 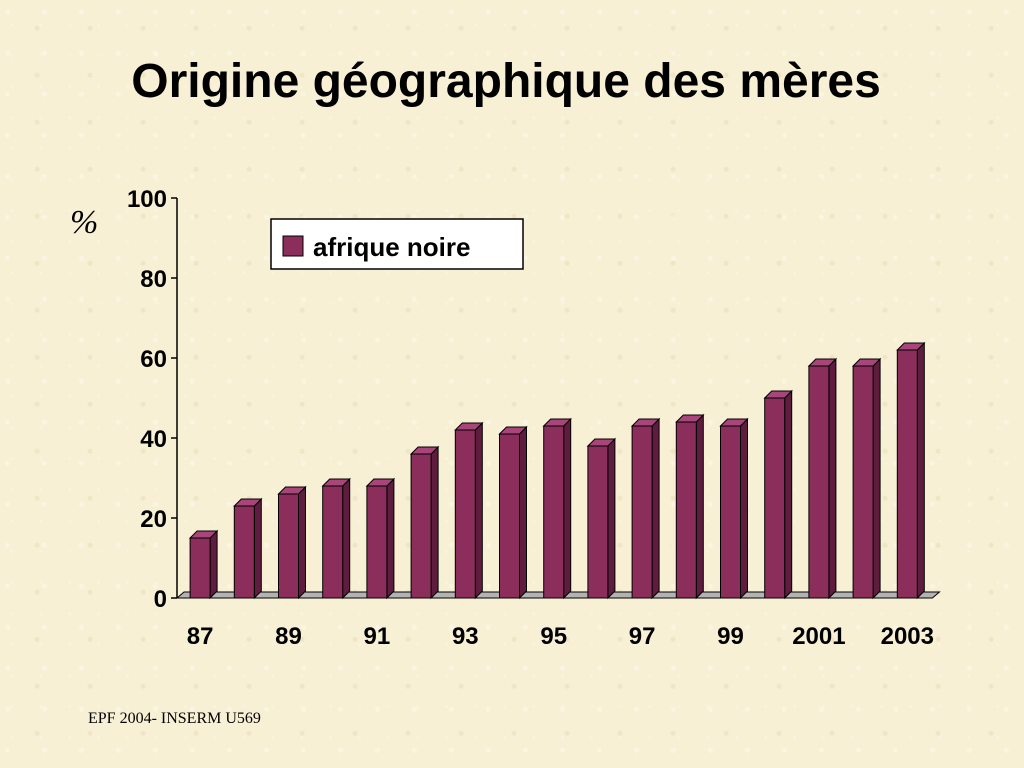 What do you see at coordinates (907, 636) in the screenshot?
I see `x-tick-label: 2003` at bounding box center [907, 636].